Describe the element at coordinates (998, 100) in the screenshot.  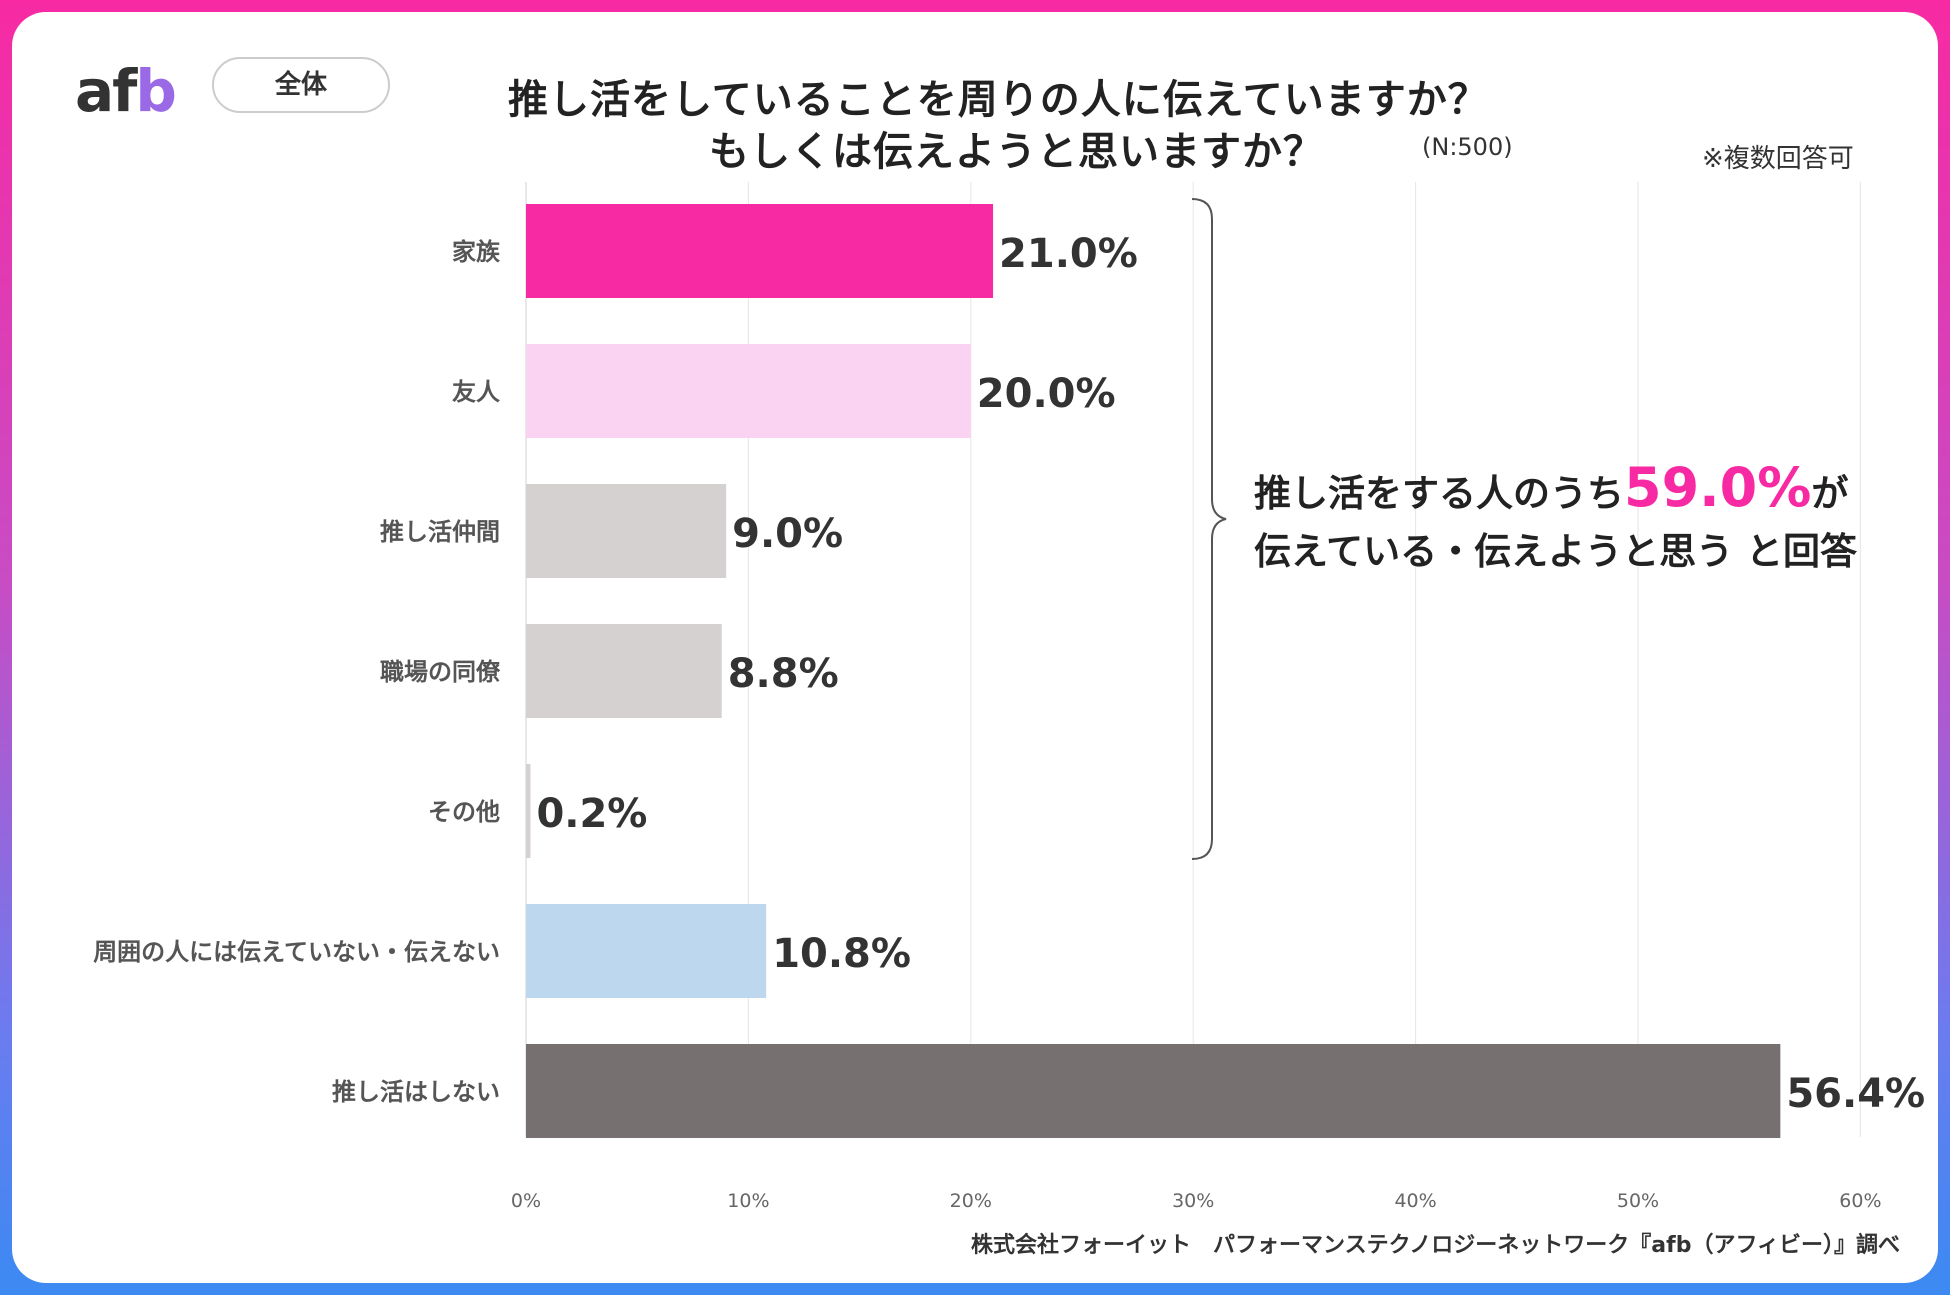
I see `chart-title-line1: 推し活をしていることを周りの人に伝えていますか？` at that location.